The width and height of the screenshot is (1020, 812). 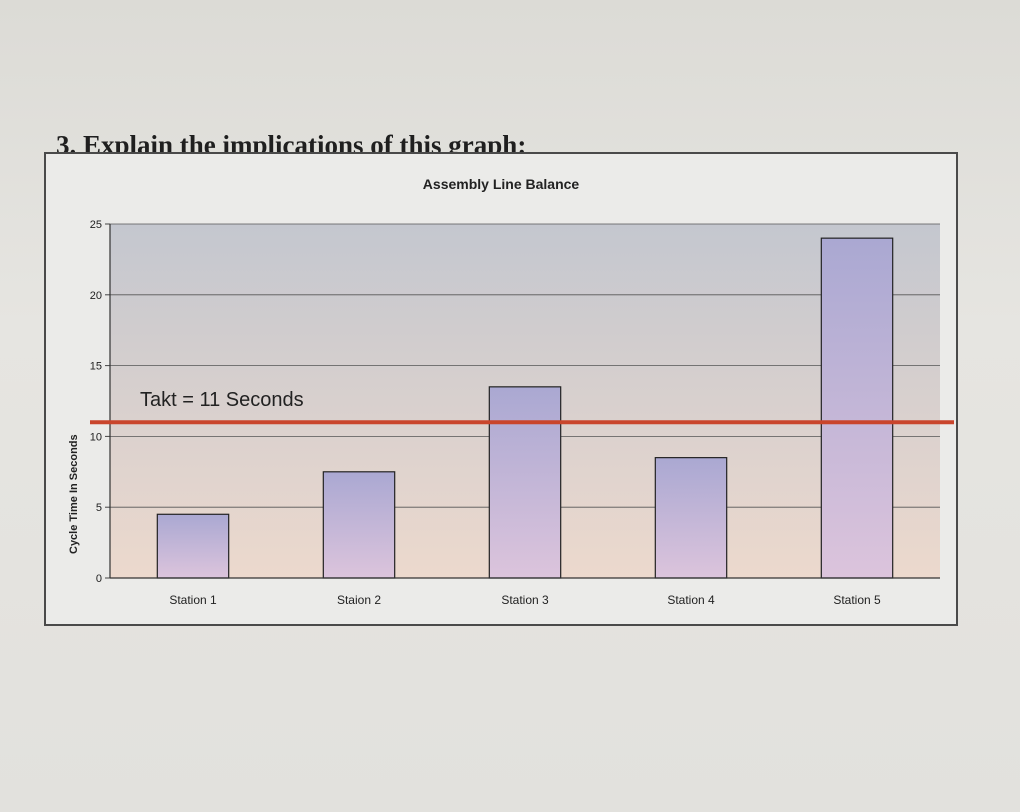 What do you see at coordinates (501, 184) in the screenshot?
I see `chart-title: Assembly Line Balance` at bounding box center [501, 184].